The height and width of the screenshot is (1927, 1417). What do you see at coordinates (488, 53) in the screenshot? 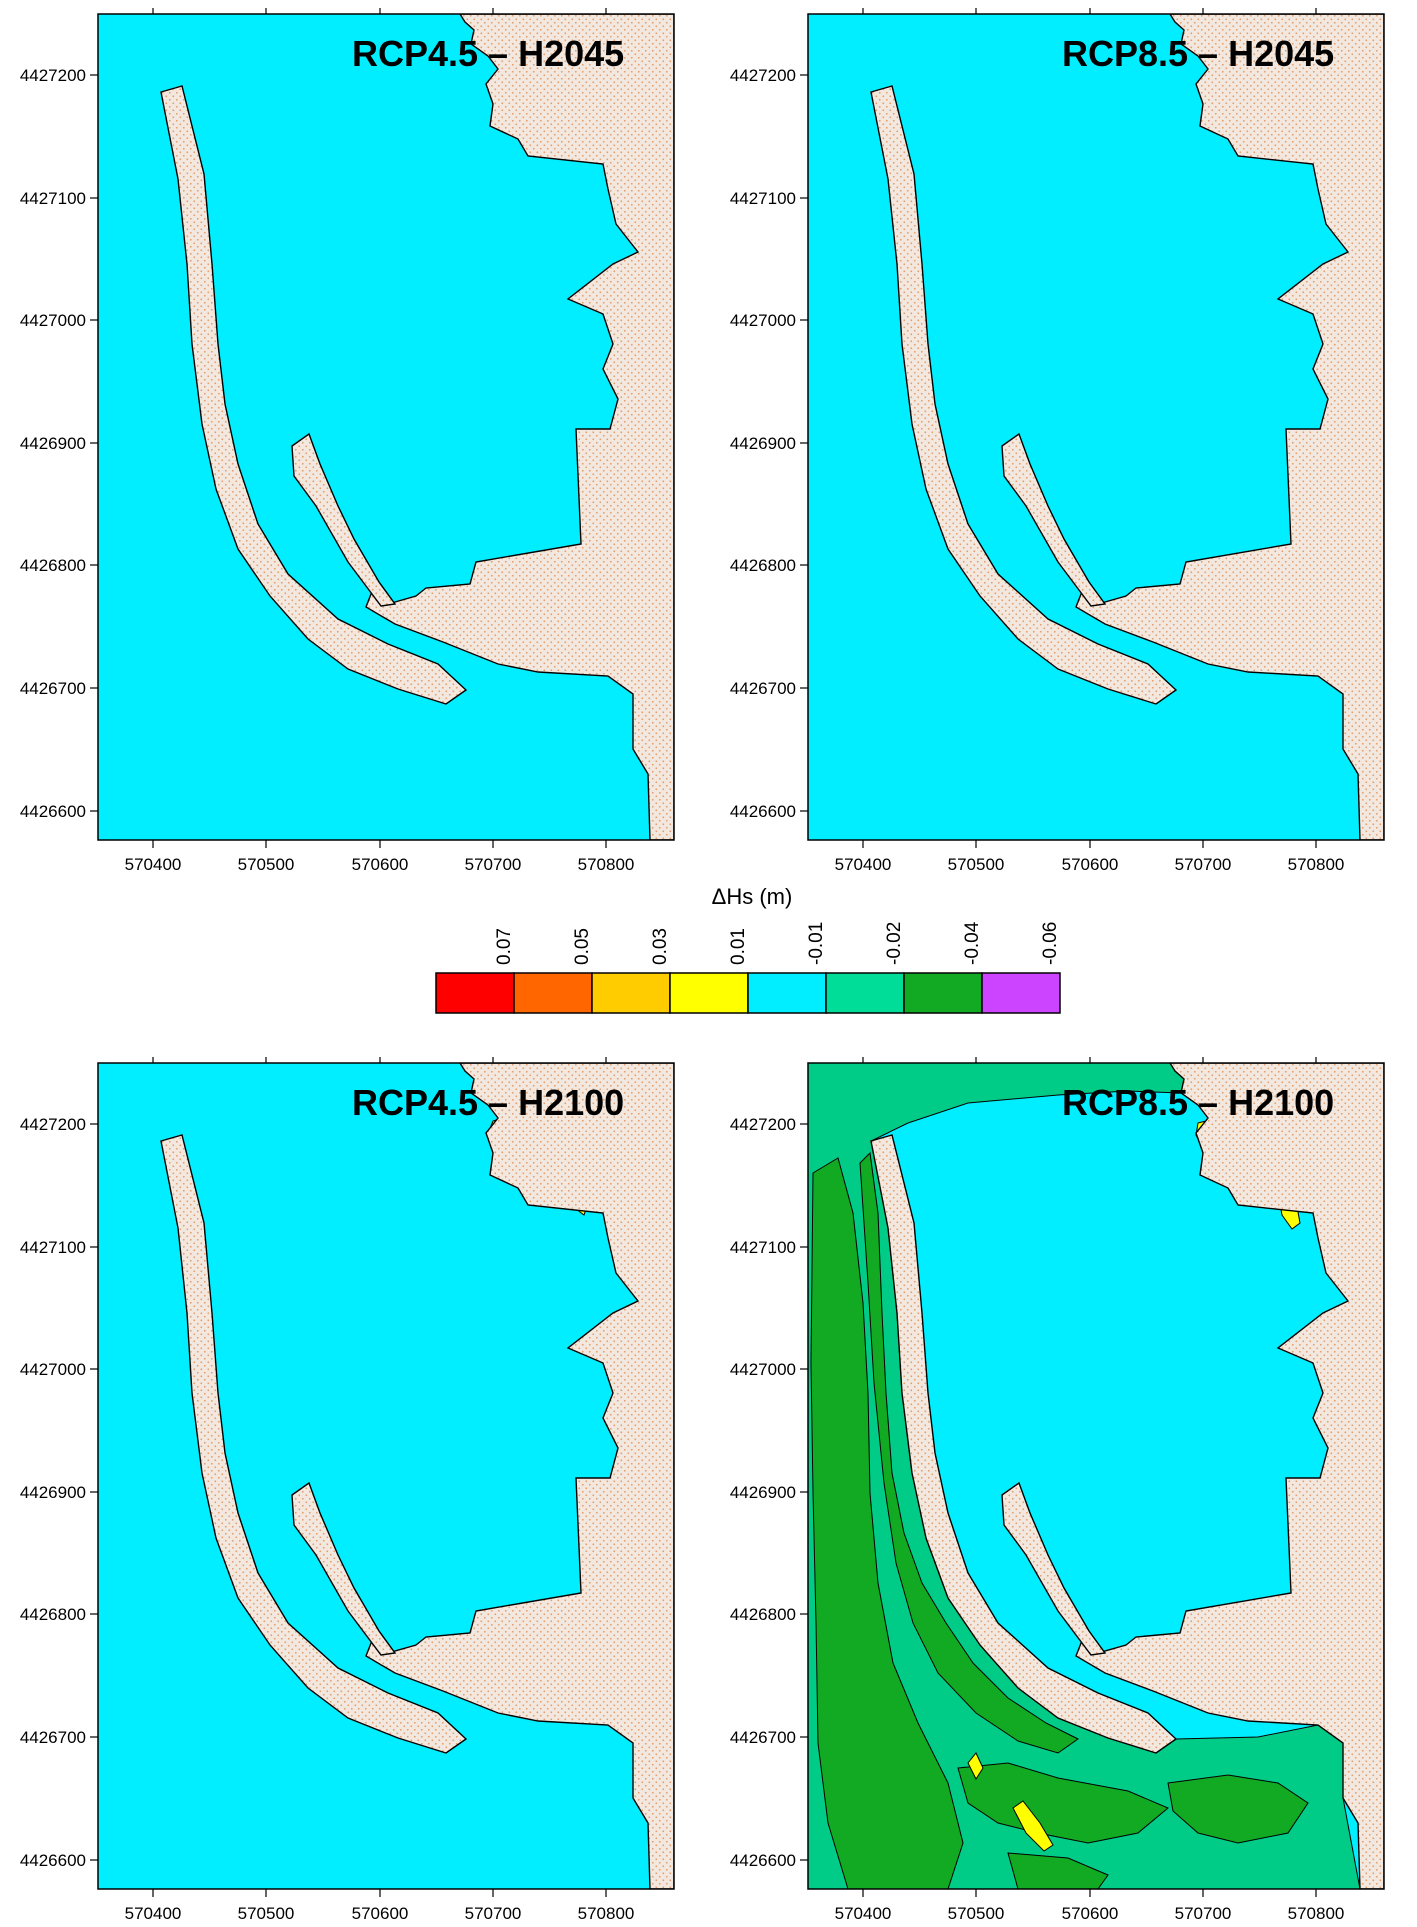
I see `panel-title: RCP4.5 – H2045` at bounding box center [488, 53].